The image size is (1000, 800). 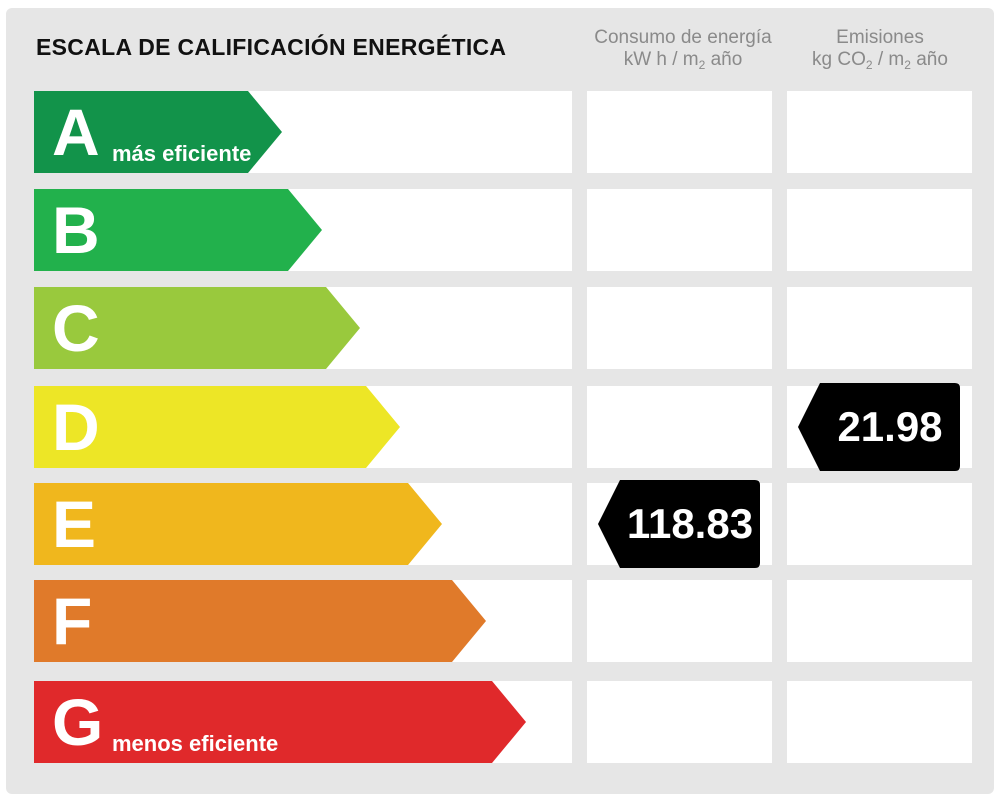 I want to click on rating-arrow-shape-e, so click(x=238, y=524).